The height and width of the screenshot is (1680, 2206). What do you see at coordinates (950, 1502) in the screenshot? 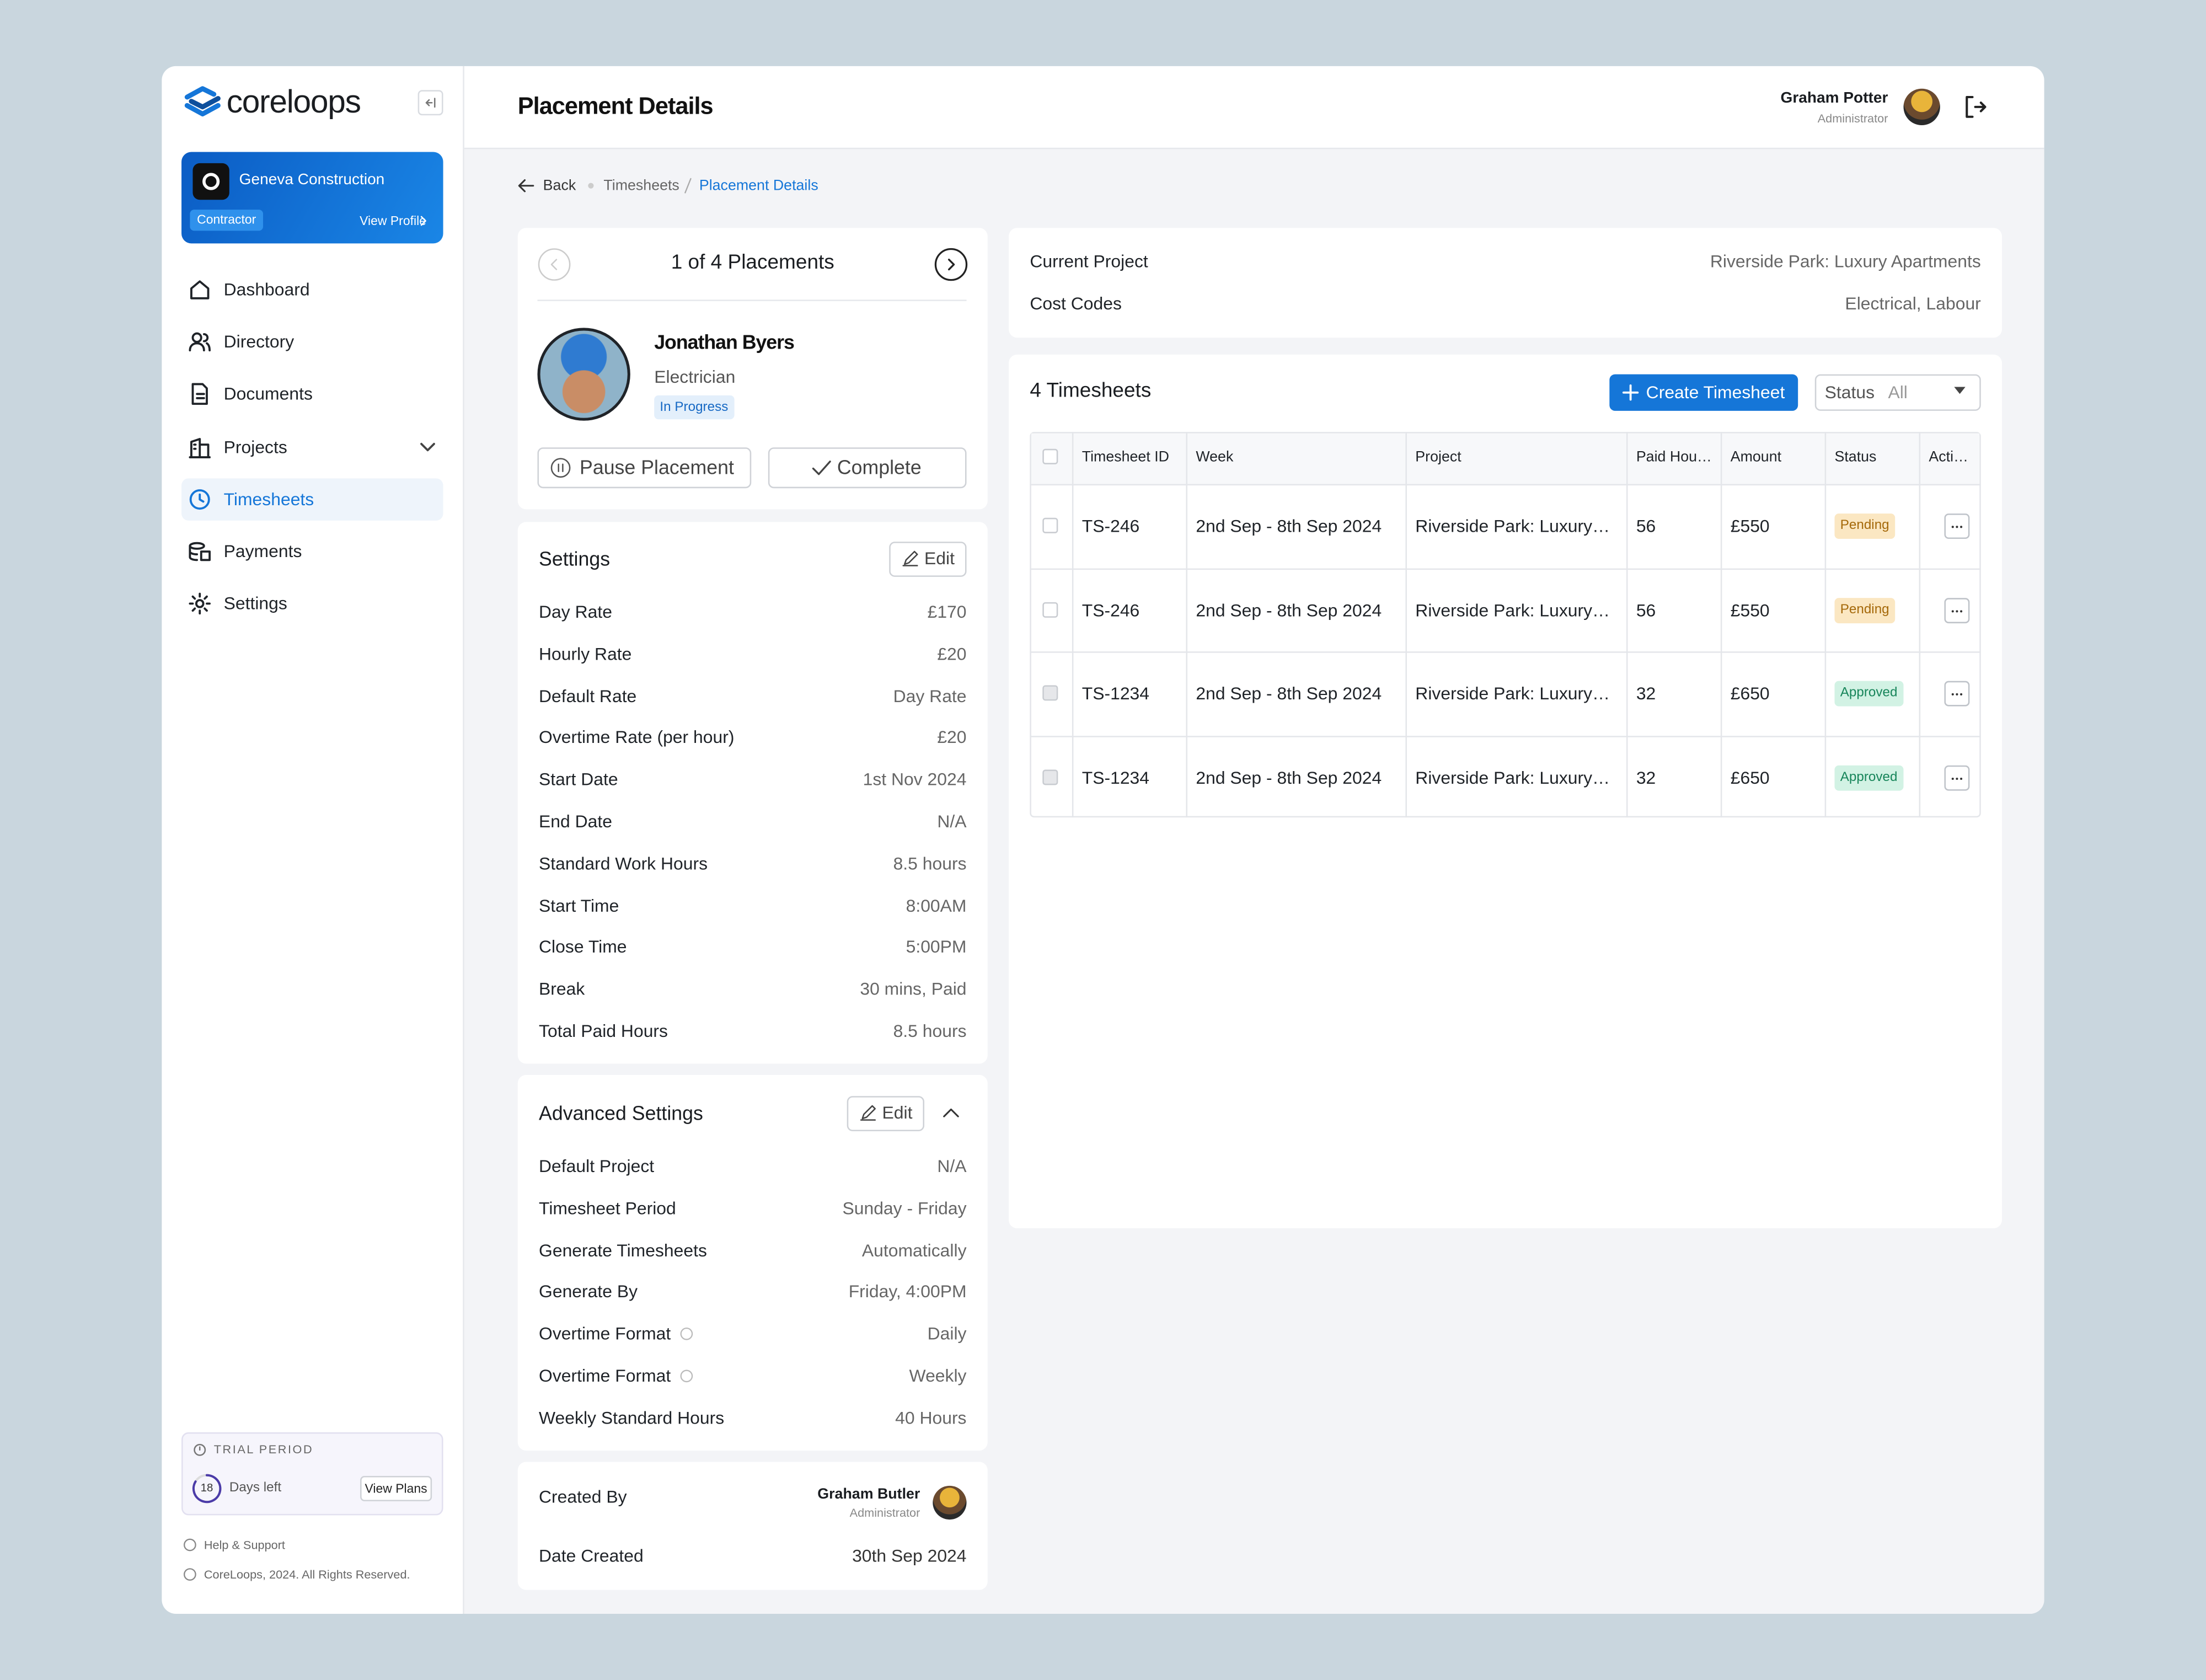
I see `creator-avatar` at bounding box center [950, 1502].